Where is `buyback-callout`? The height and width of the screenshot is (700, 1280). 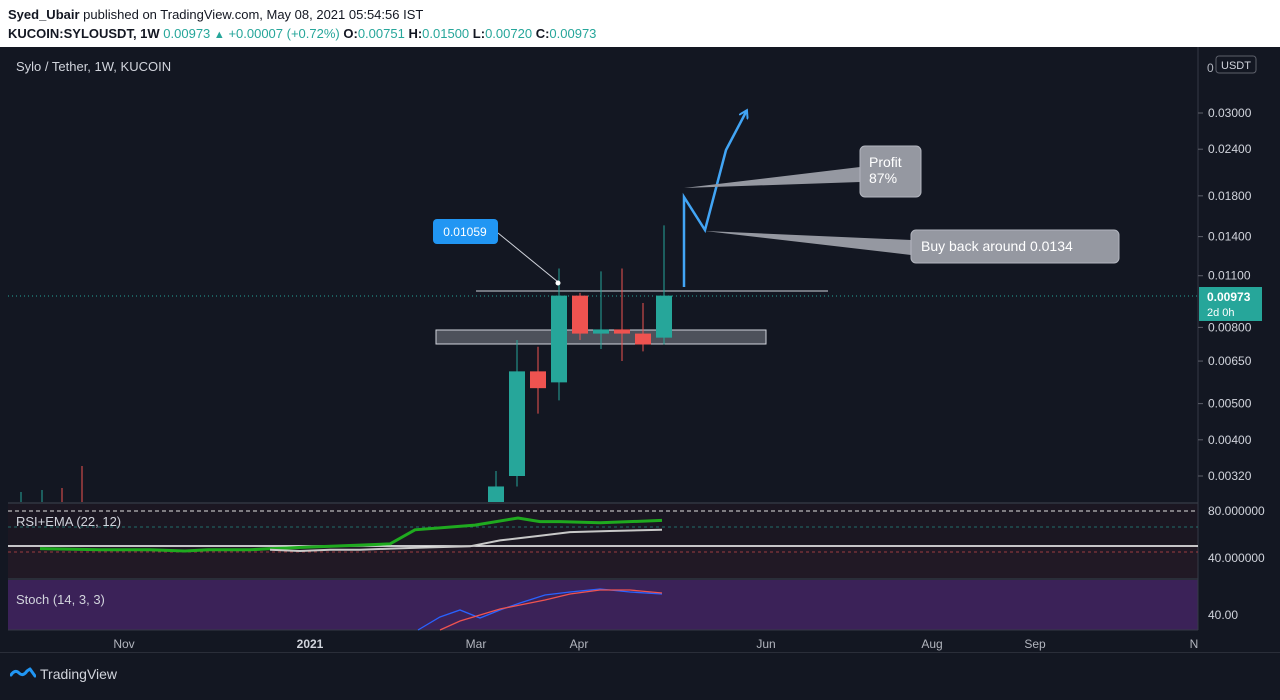 buyback-callout is located at coordinates (1015, 246).